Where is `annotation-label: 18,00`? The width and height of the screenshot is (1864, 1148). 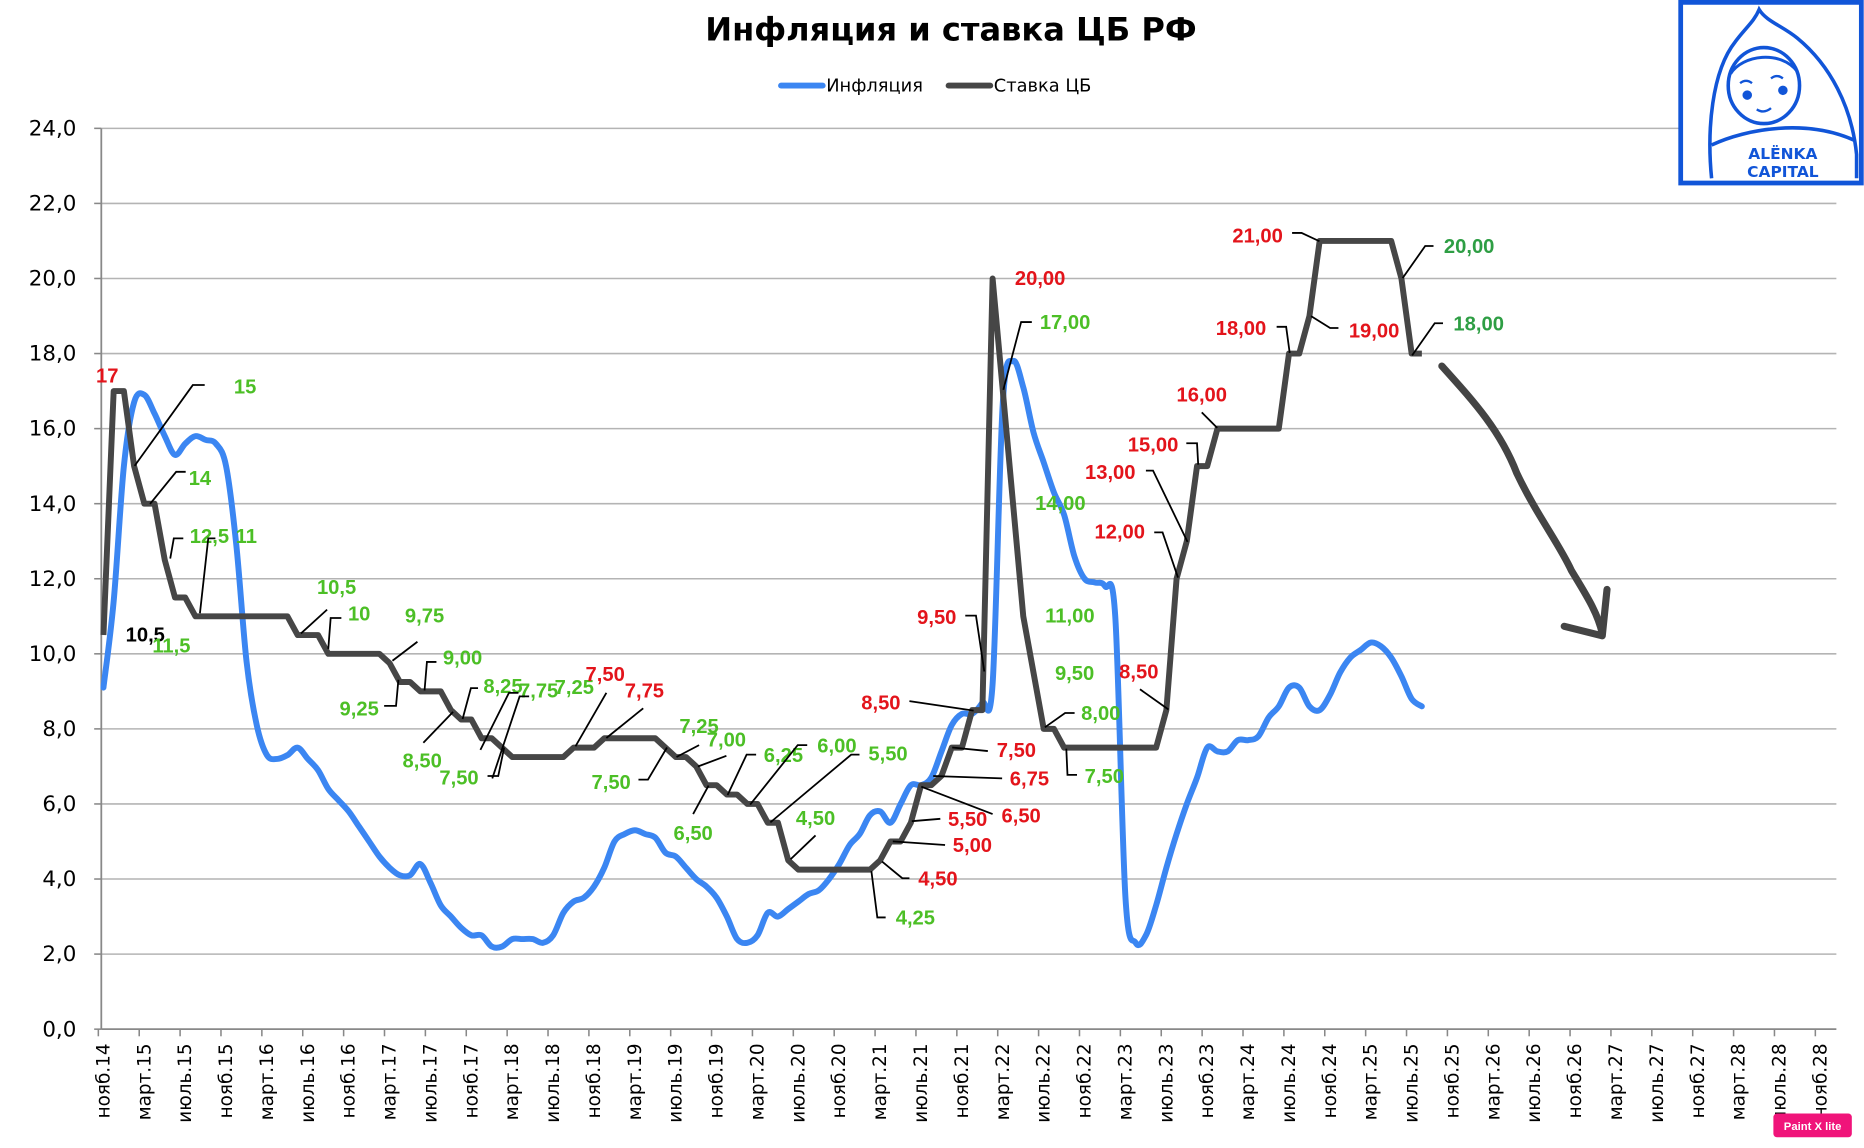
annotation-label: 18,00 is located at coordinates (1241, 329).